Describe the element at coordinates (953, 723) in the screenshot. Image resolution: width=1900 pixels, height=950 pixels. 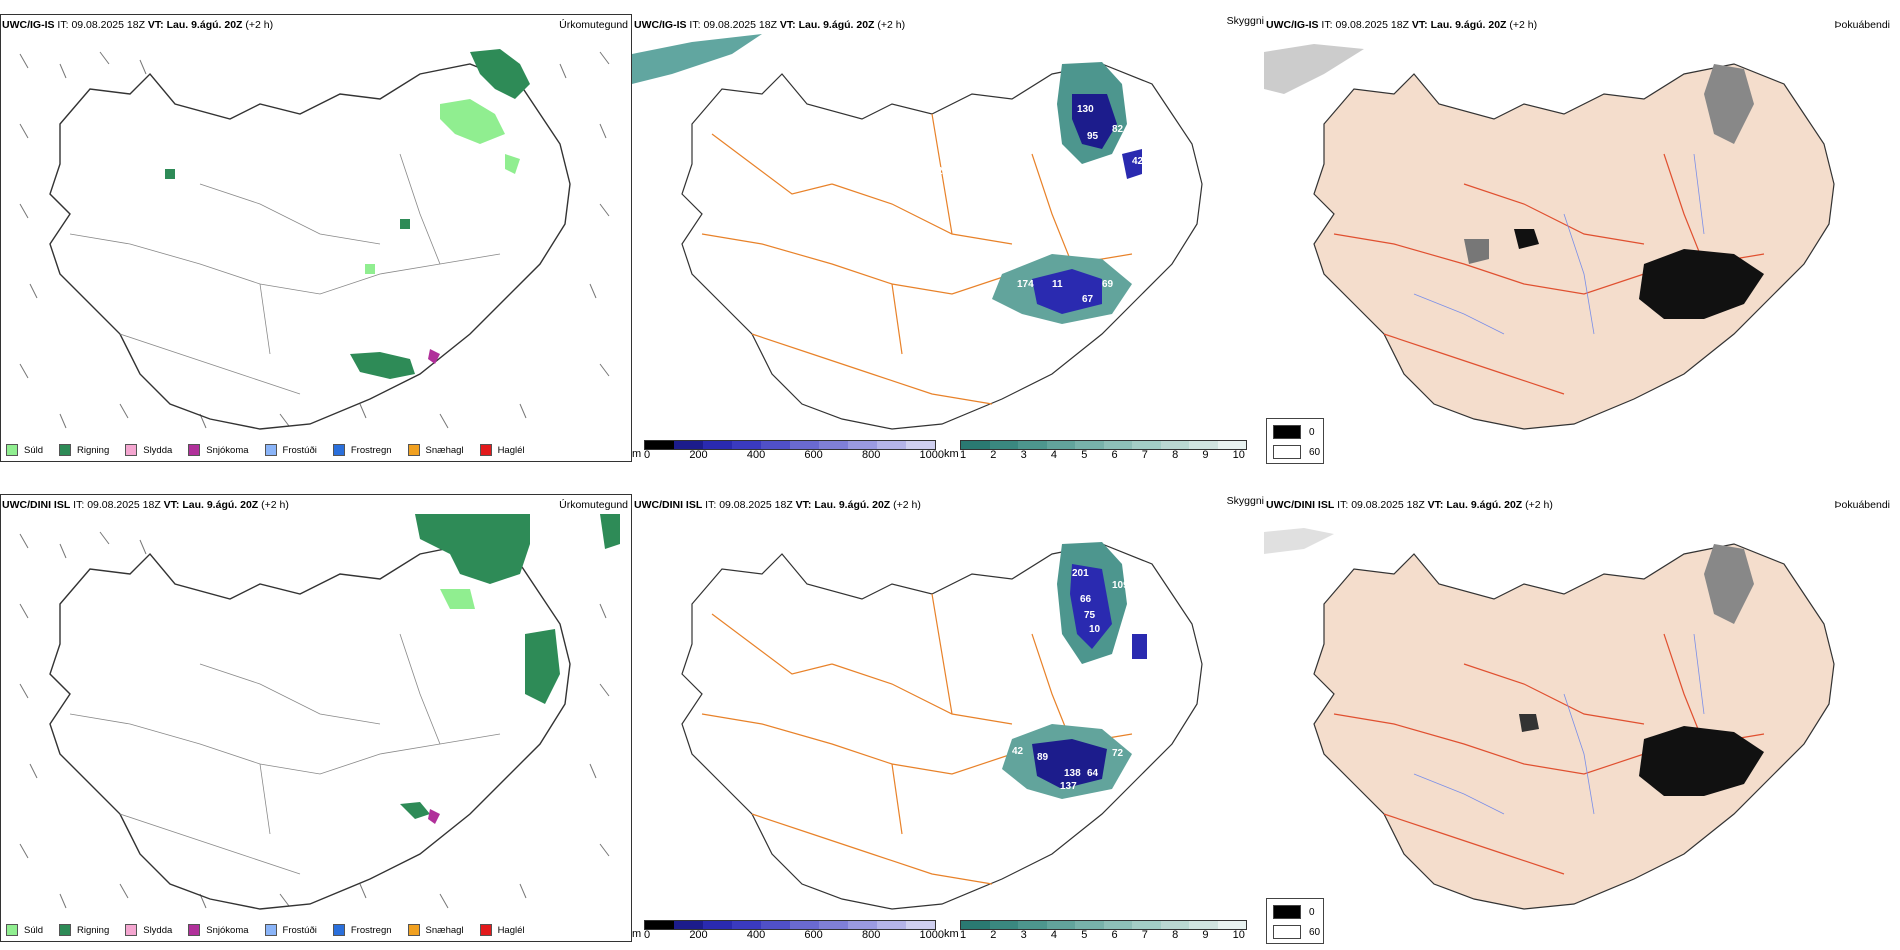
I see `cloud-label: 20` at that location.